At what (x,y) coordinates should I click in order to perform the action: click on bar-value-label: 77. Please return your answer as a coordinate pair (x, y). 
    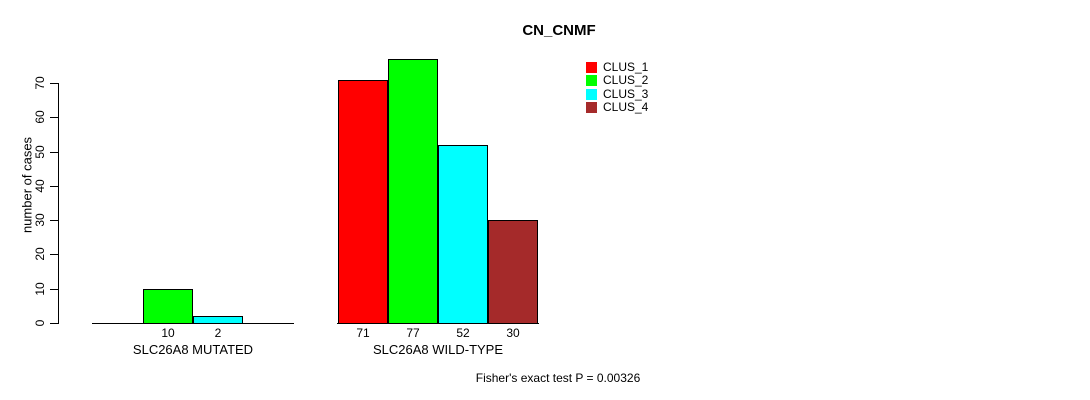
    Looking at the image, I should click on (413, 333).